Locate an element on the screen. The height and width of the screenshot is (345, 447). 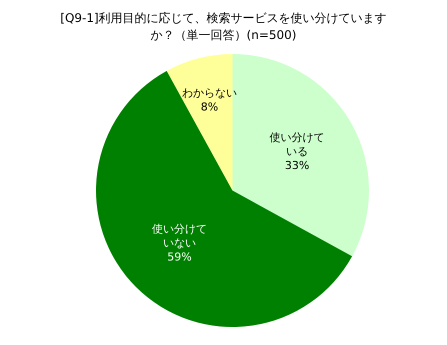
slice-label: 使い分けている is located at coordinates (297, 144).